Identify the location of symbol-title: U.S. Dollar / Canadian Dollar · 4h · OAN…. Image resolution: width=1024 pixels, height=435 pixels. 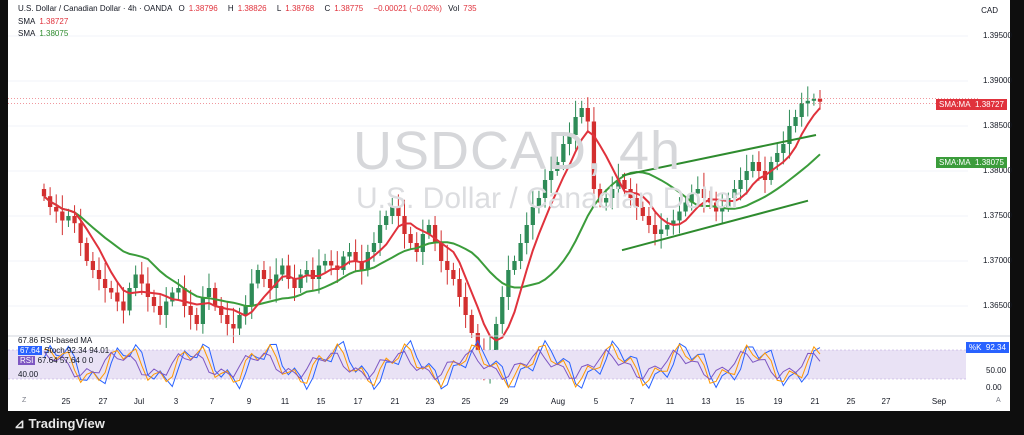
(95, 8).